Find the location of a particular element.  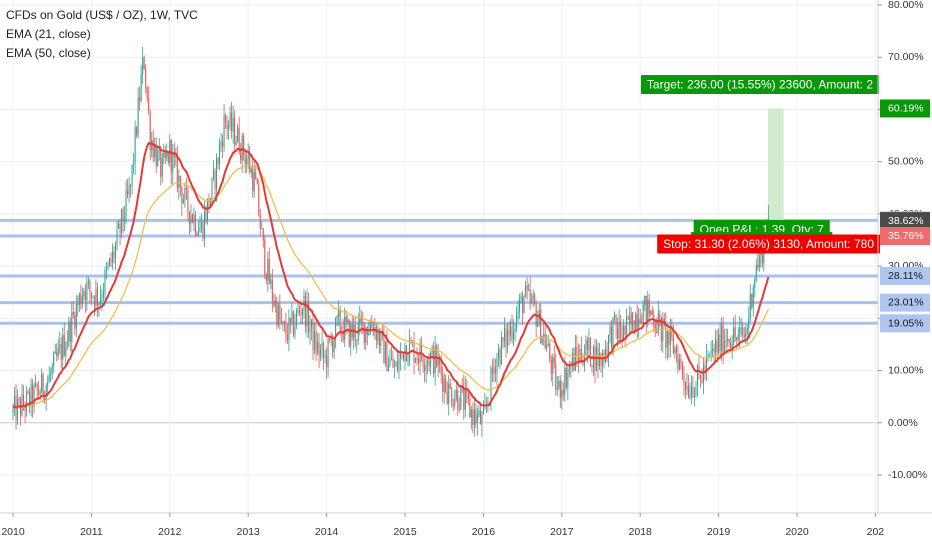

target-zone is located at coordinates (775, 172).